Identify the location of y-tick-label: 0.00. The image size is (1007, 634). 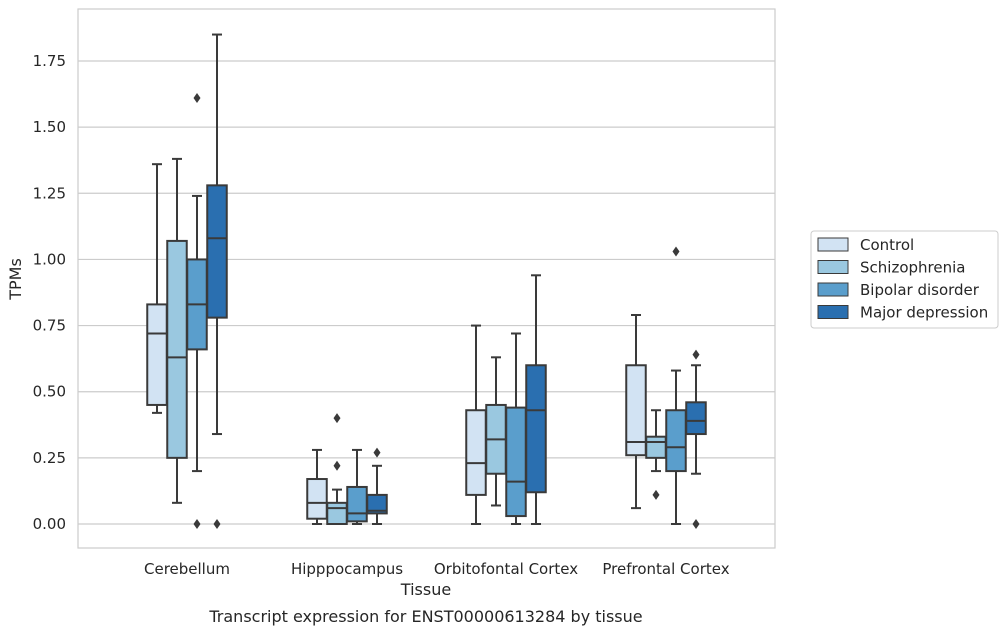
(49, 524).